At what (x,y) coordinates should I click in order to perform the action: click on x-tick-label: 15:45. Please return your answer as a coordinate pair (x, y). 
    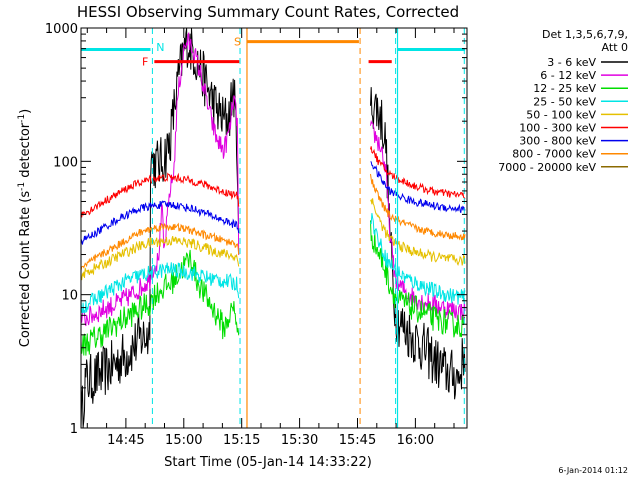
    Looking at the image, I should click on (357, 440).